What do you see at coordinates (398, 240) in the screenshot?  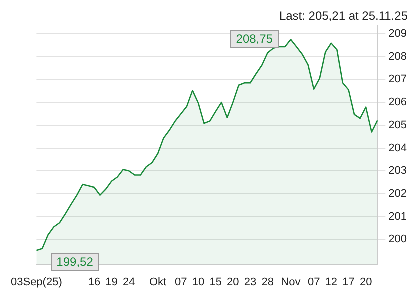 I see `y-tick-label: 200` at bounding box center [398, 240].